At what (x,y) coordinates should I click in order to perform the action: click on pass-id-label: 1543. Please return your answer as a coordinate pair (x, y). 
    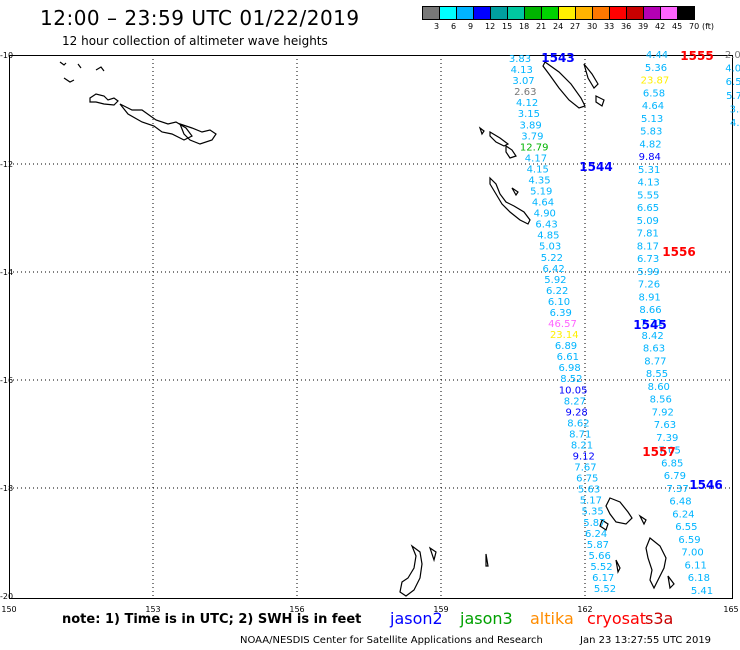
    Looking at the image, I should click on (557, 58).